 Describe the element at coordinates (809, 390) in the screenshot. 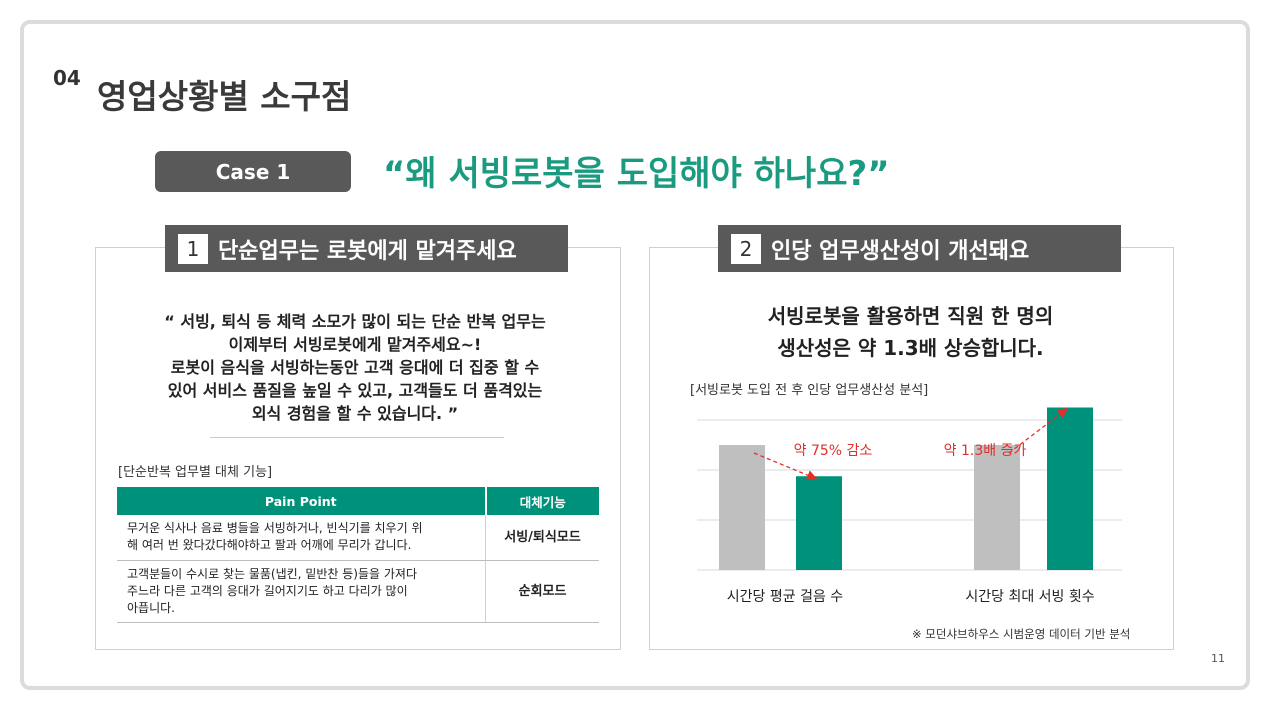

I see `chart-caption: [서빙로봇 도입 전 후 인당 업무생산성 분석]` at that location.